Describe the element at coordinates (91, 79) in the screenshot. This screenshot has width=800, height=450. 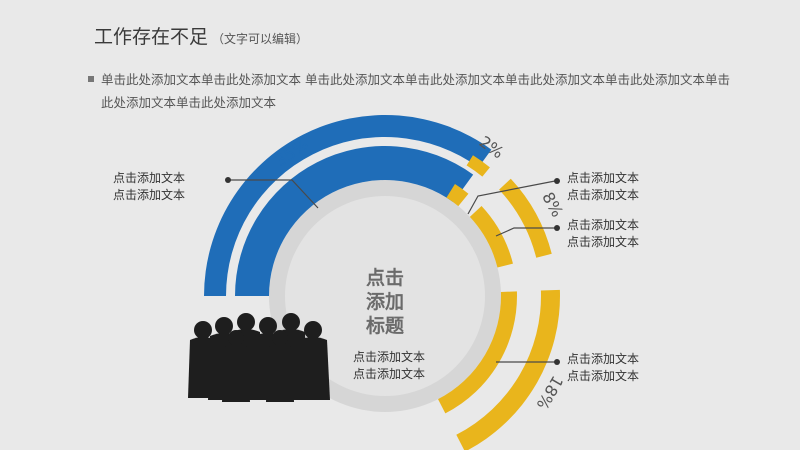
I see `bullet-marker` at that location.